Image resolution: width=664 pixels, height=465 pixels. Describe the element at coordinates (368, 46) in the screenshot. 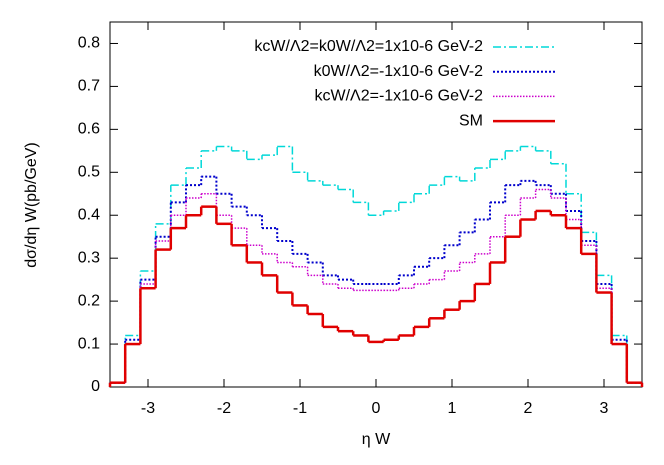

I see `legend-label: kcW/Λ2=k0W/Λ2=1x10-6 GeV-2` at that location.